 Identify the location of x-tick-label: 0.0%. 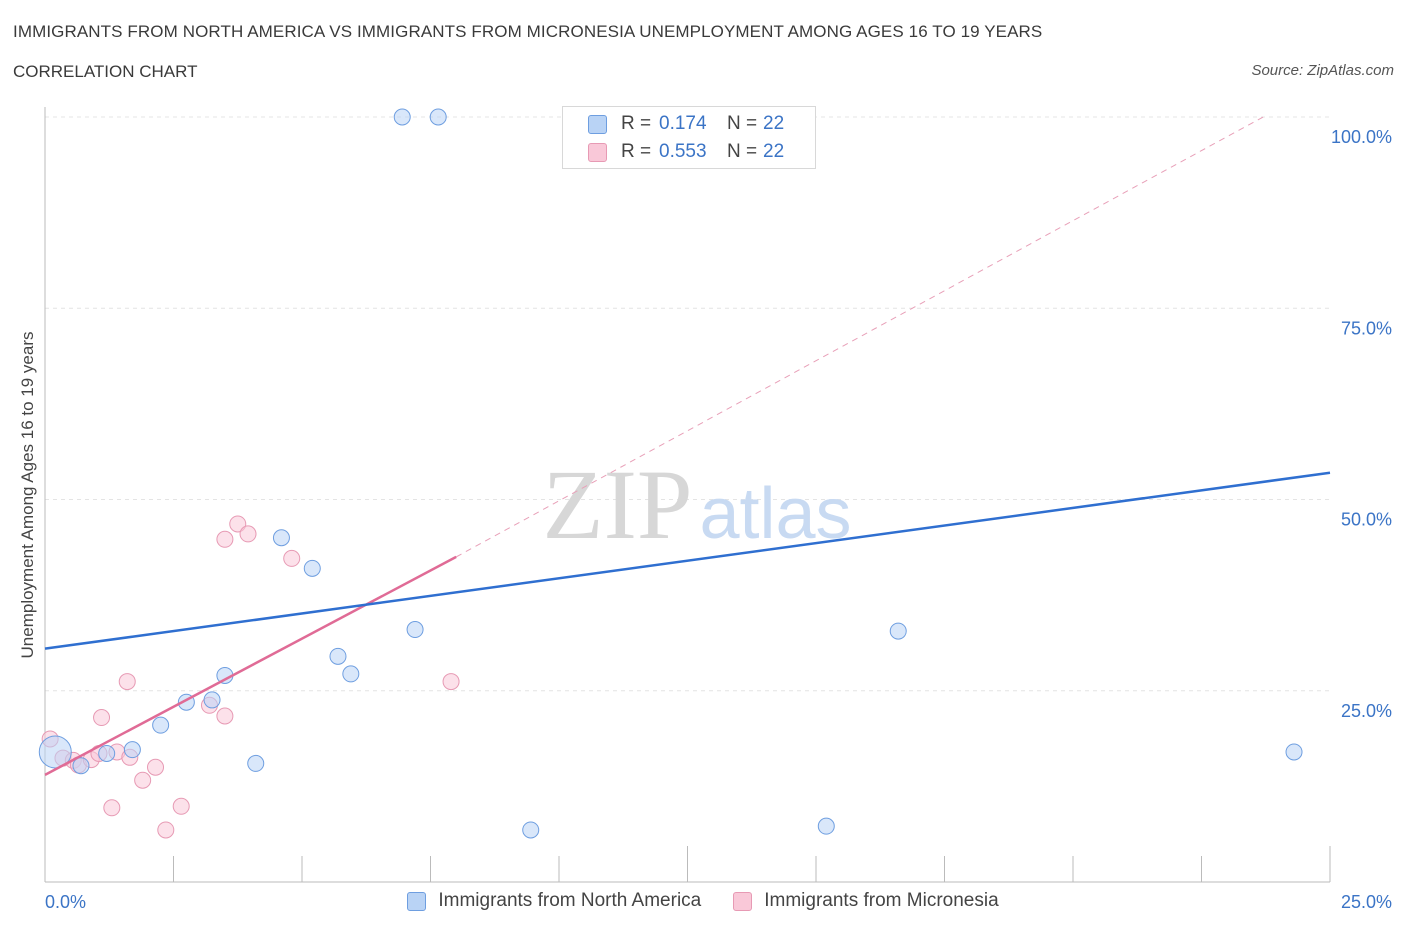
(65, 902).